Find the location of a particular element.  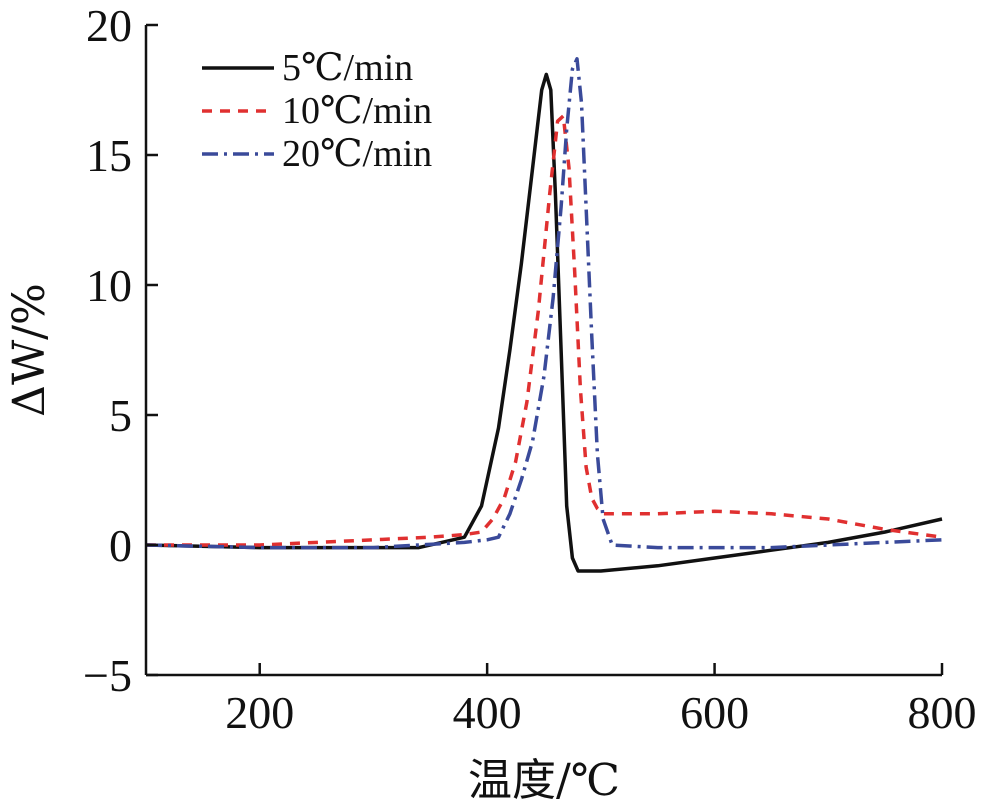

y-tick-label: 15 is located at coordinates (109, 155).